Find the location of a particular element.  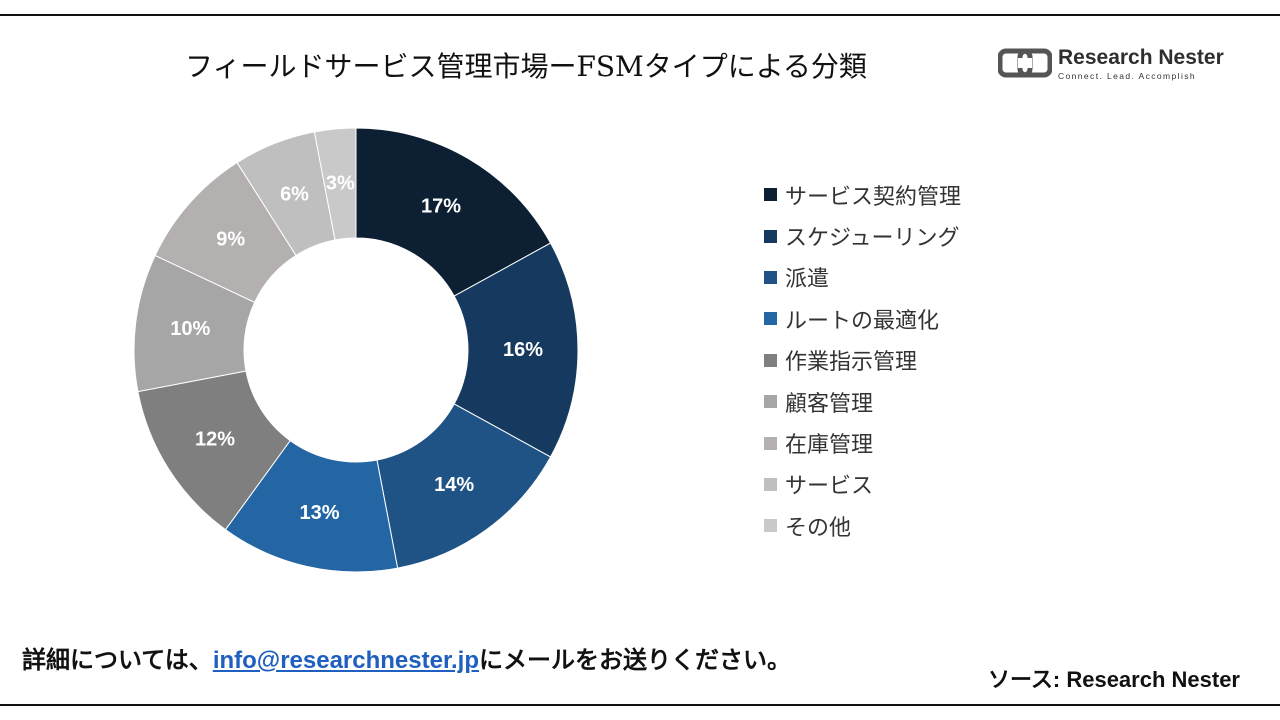

logo-name: Research Nester is located at coordinates (1141, 57).